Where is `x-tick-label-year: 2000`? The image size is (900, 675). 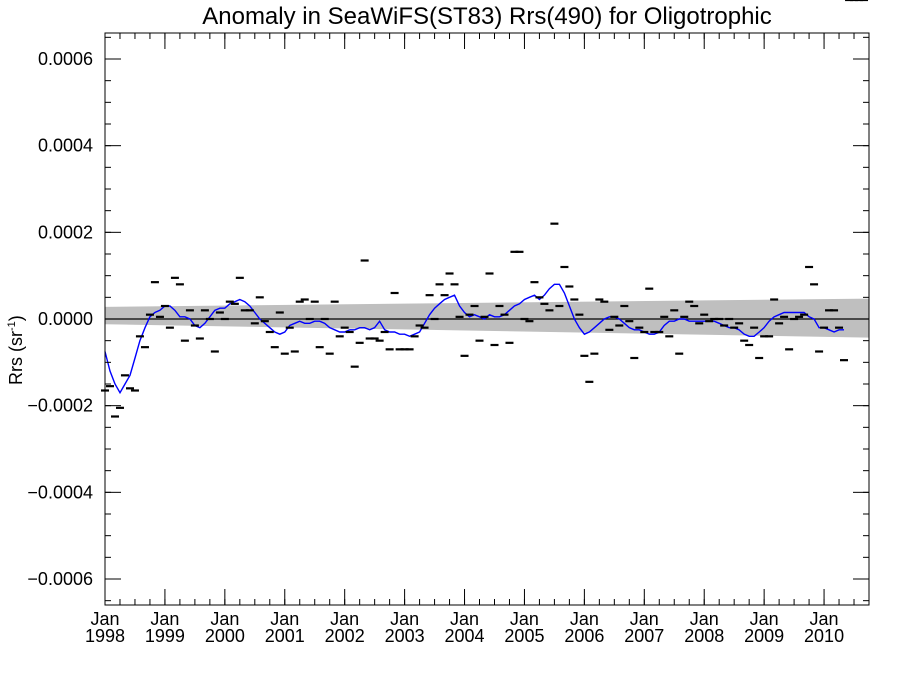 x-tick-label-year: 2000 is located at coordinates (225, 636).